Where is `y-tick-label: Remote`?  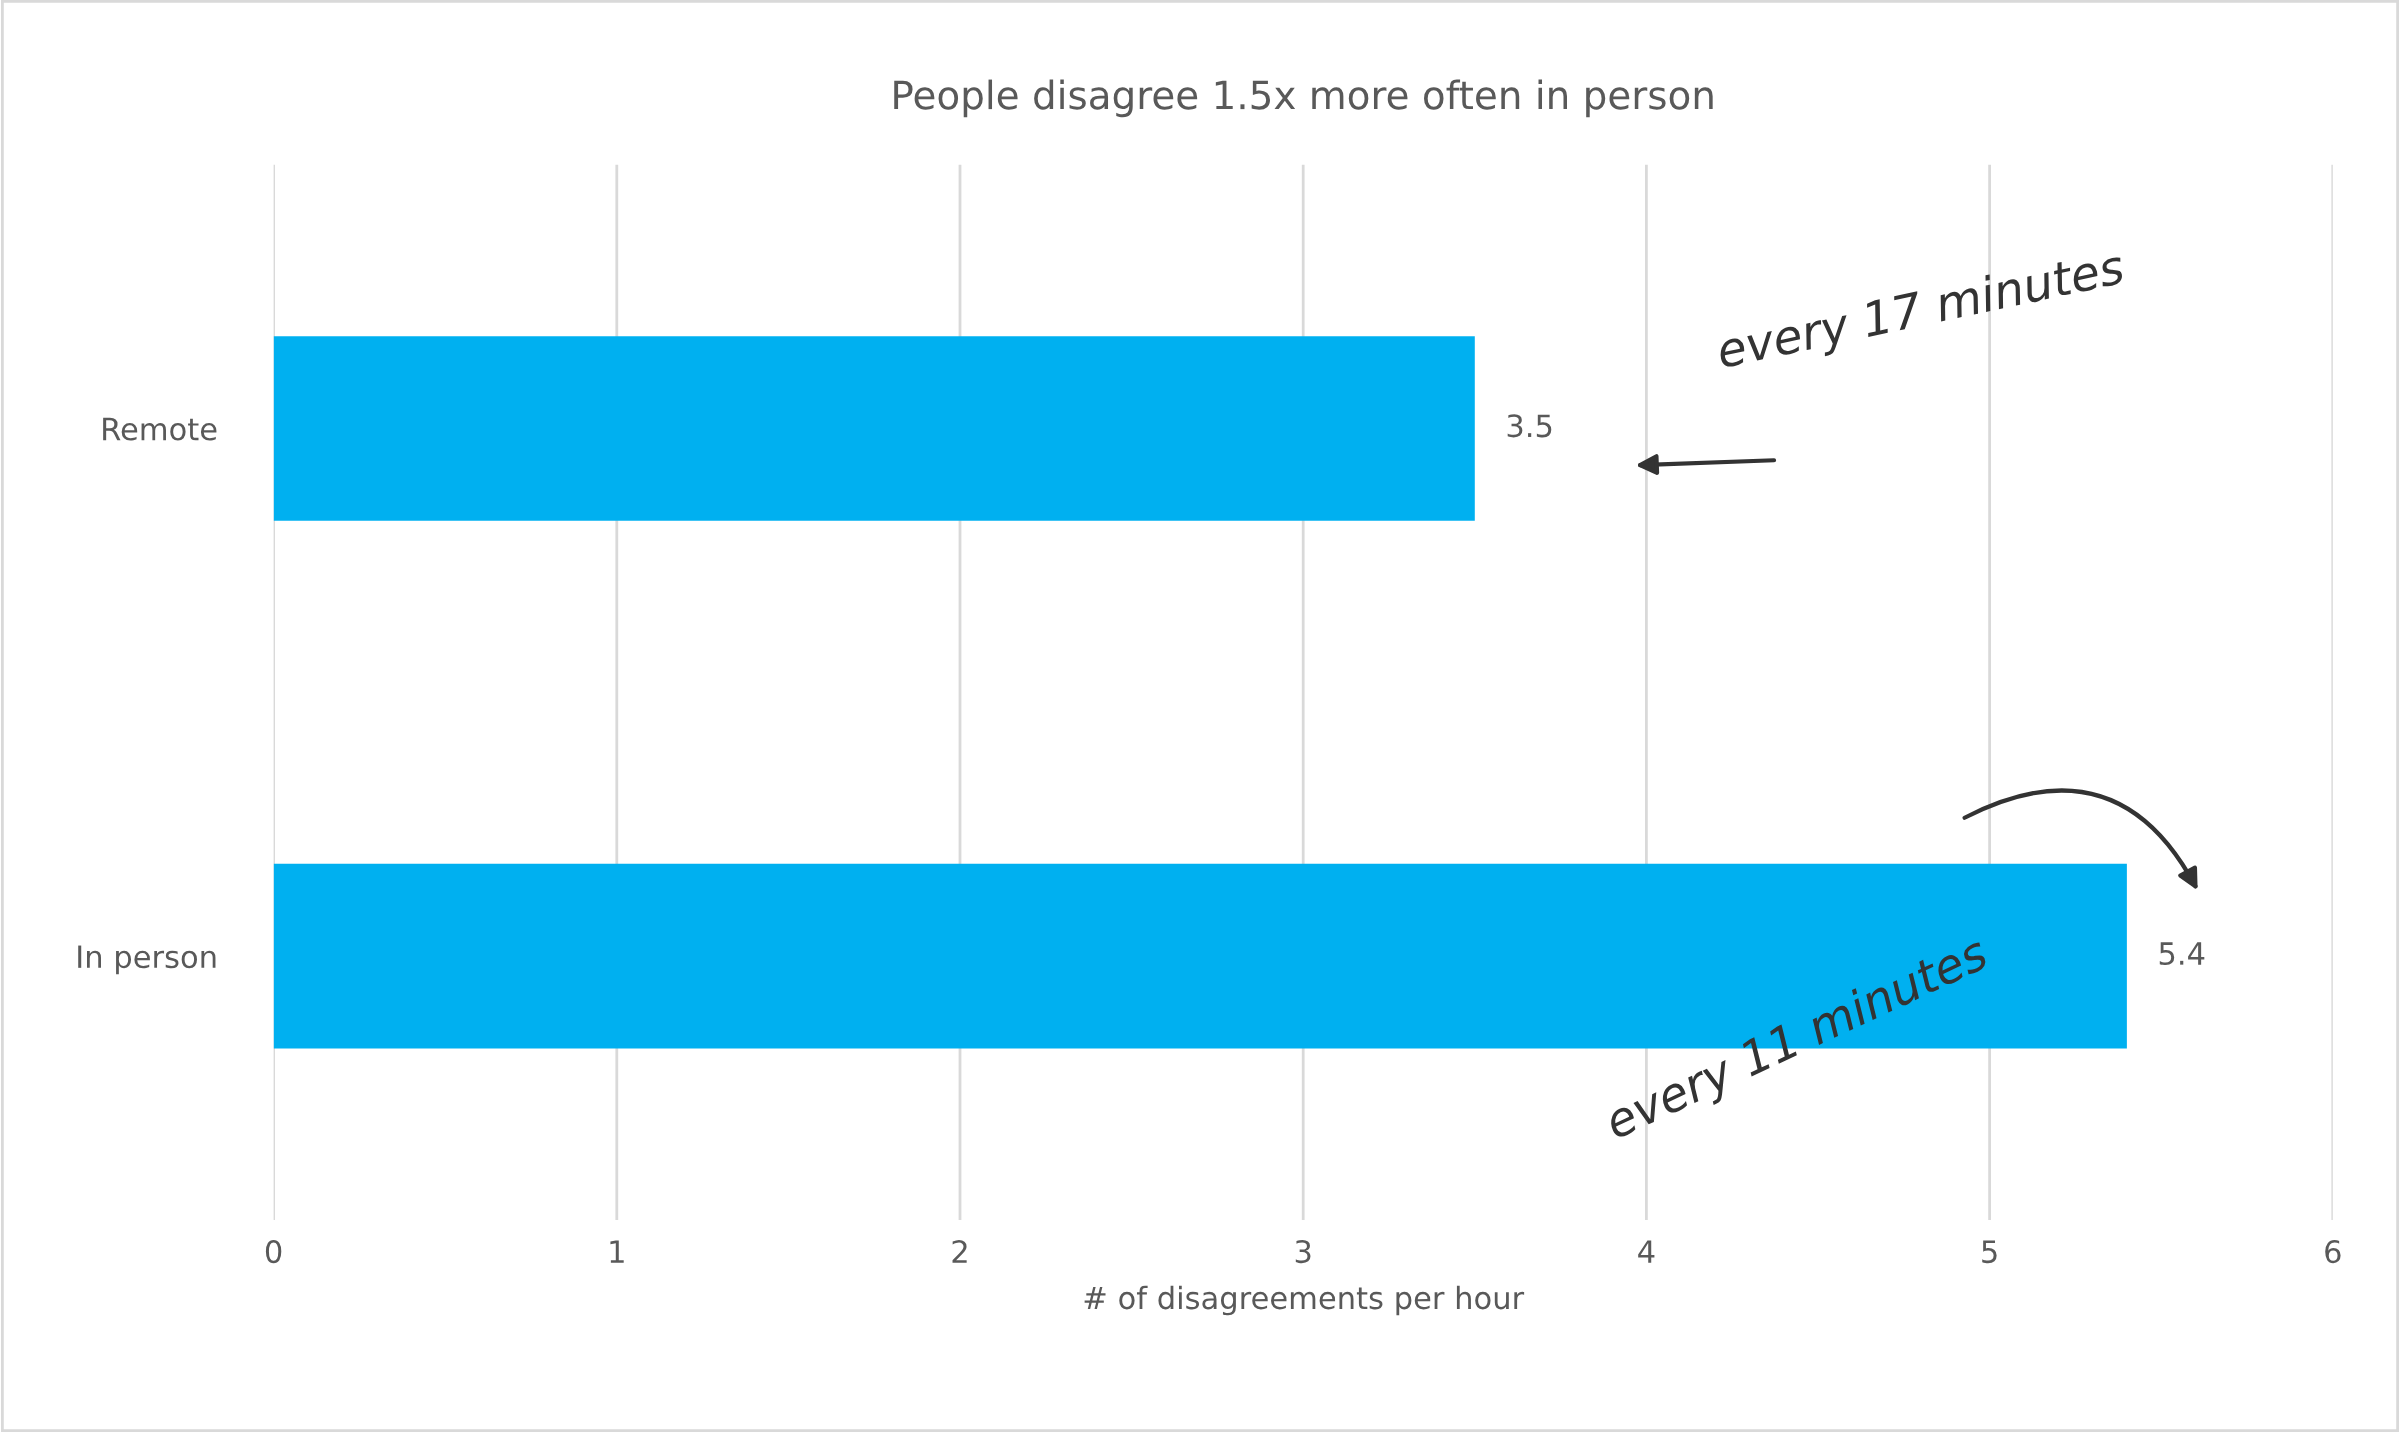
y-tick-label: Remote is located at coordinates (160, 429).